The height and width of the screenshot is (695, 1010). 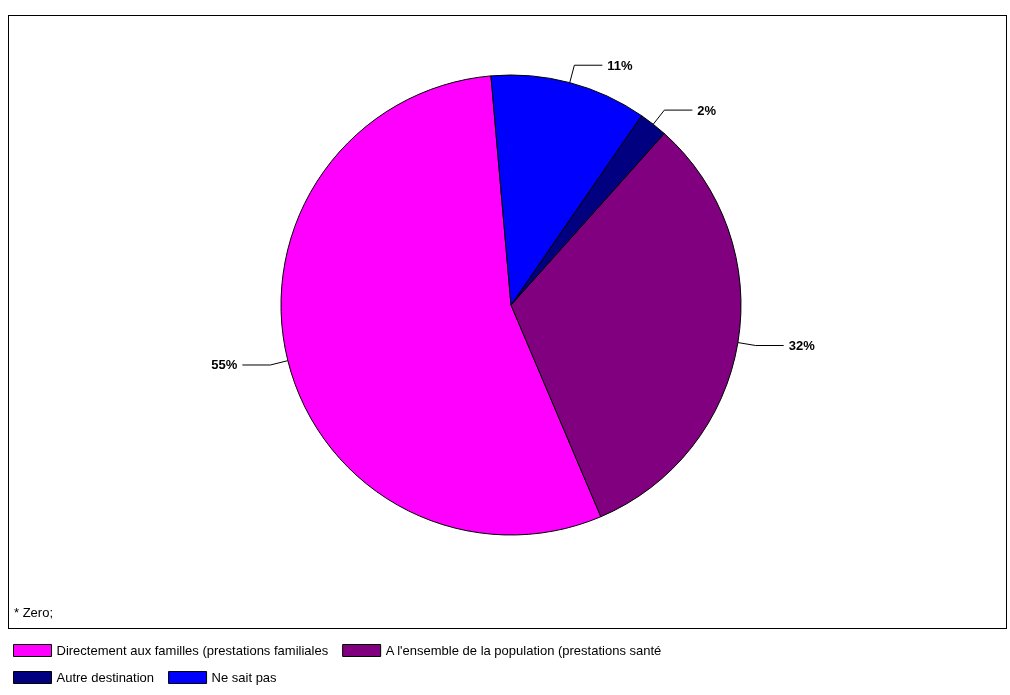 What do you see at coordinates (707, 110) in the screenshot?
I see `data-label: 2%` at bounding box center [707, 110].